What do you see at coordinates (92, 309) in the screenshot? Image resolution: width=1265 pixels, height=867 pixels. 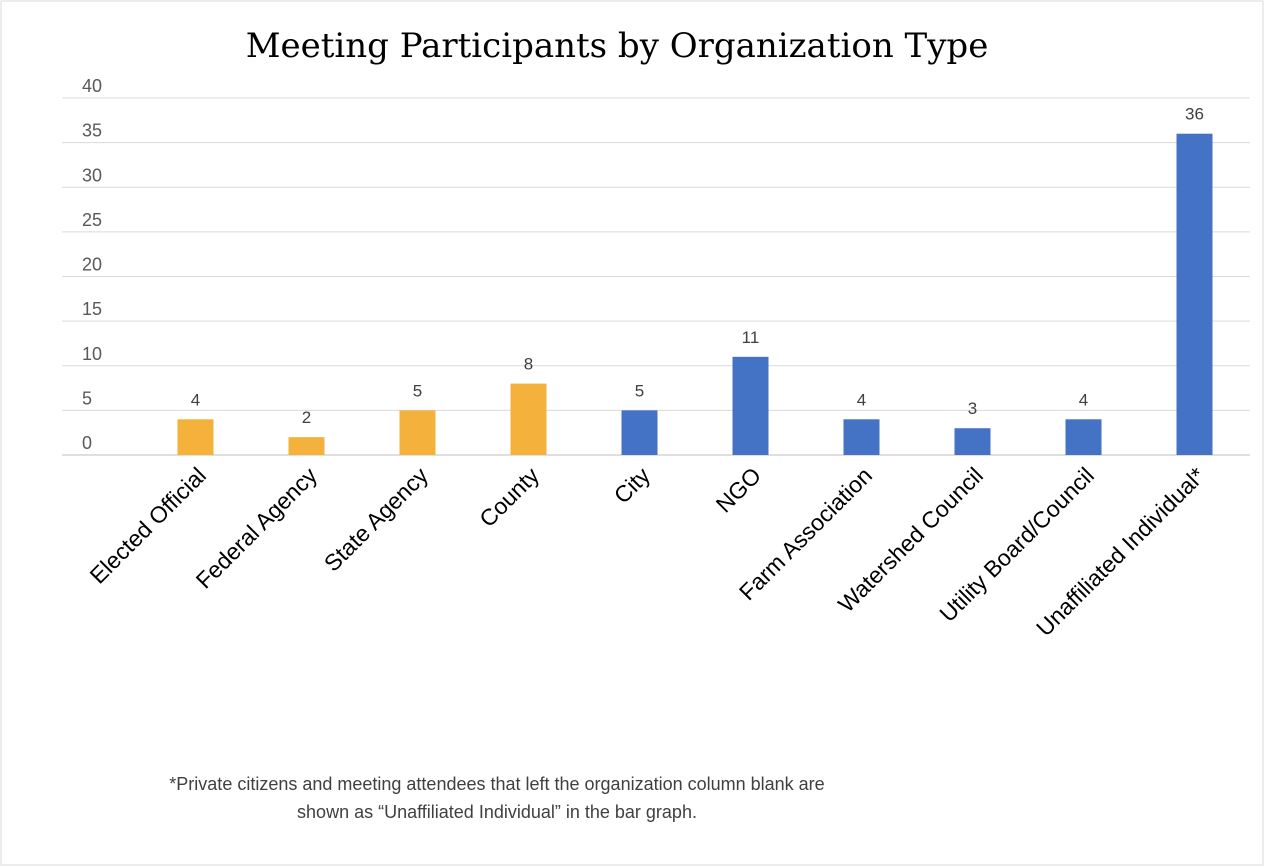 I see `y-tick-label: 15` at bounding box center [92, 309].